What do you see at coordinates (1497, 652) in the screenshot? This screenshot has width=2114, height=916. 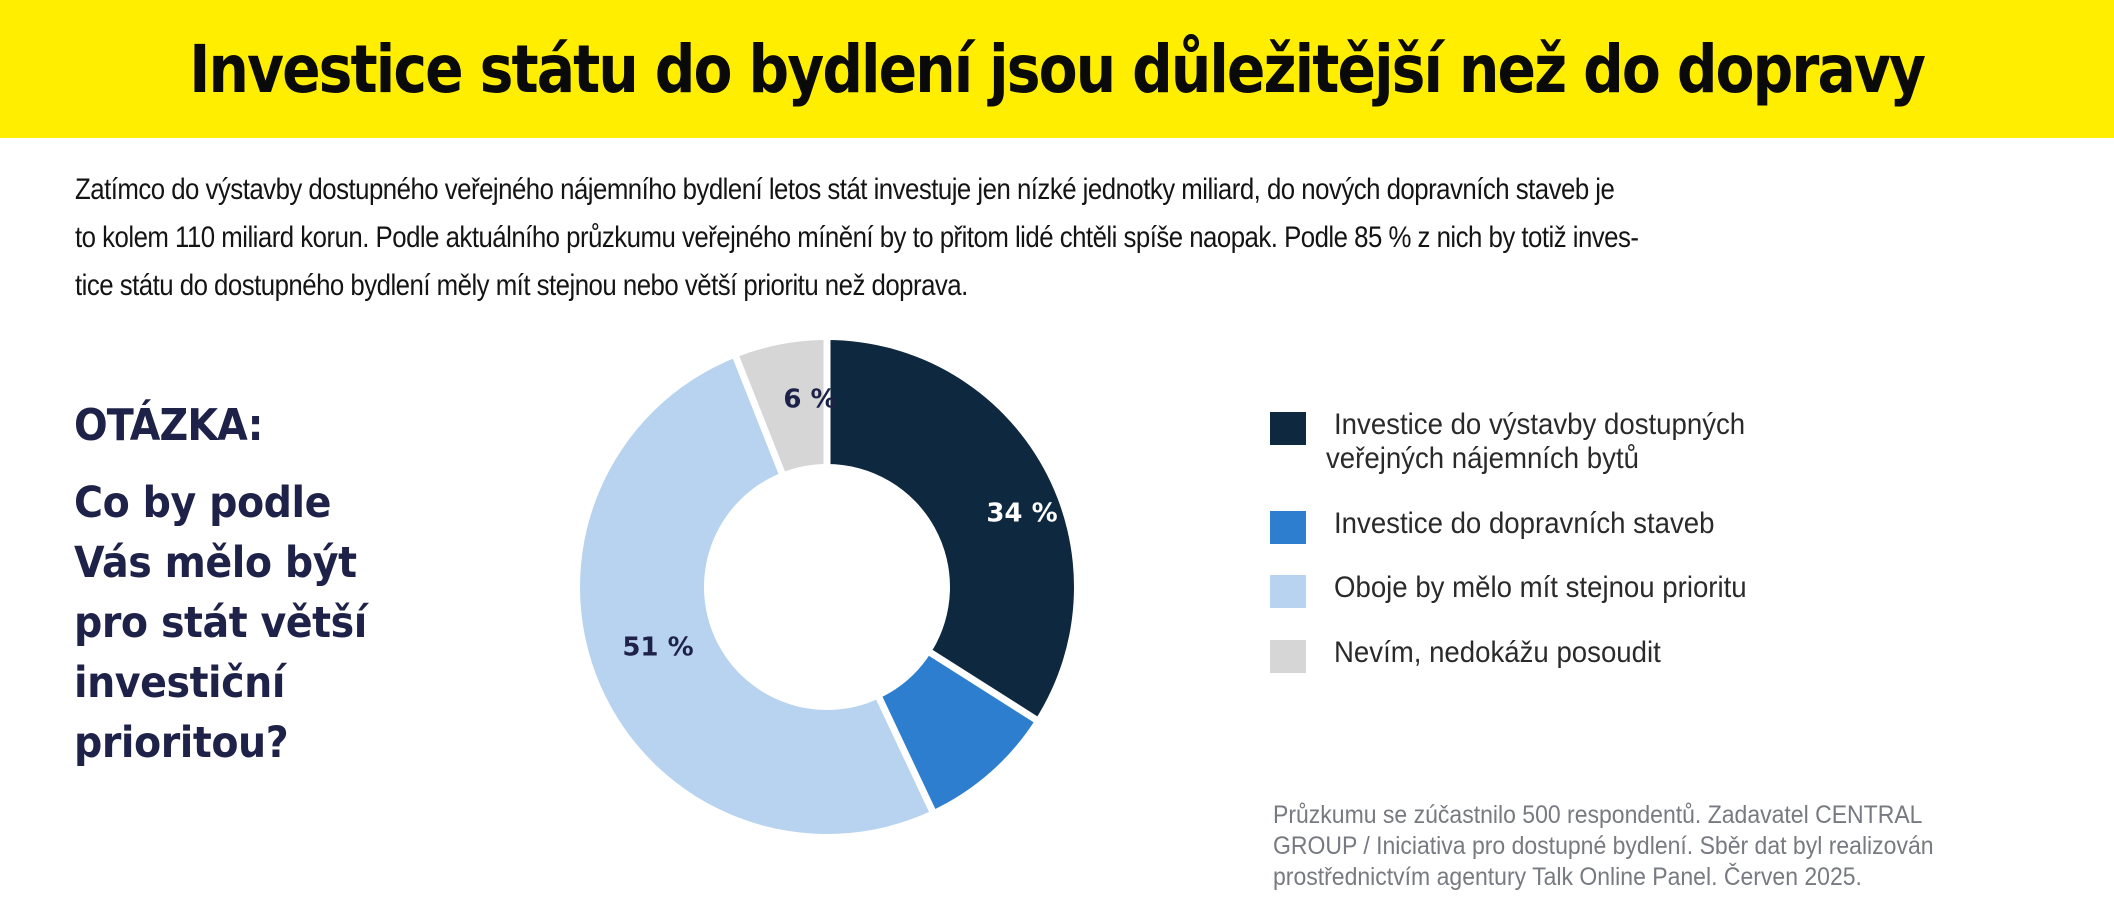 I see `legend-label-line: Nevím, nedokážu posoudit` at bounding box center [1497, 652].